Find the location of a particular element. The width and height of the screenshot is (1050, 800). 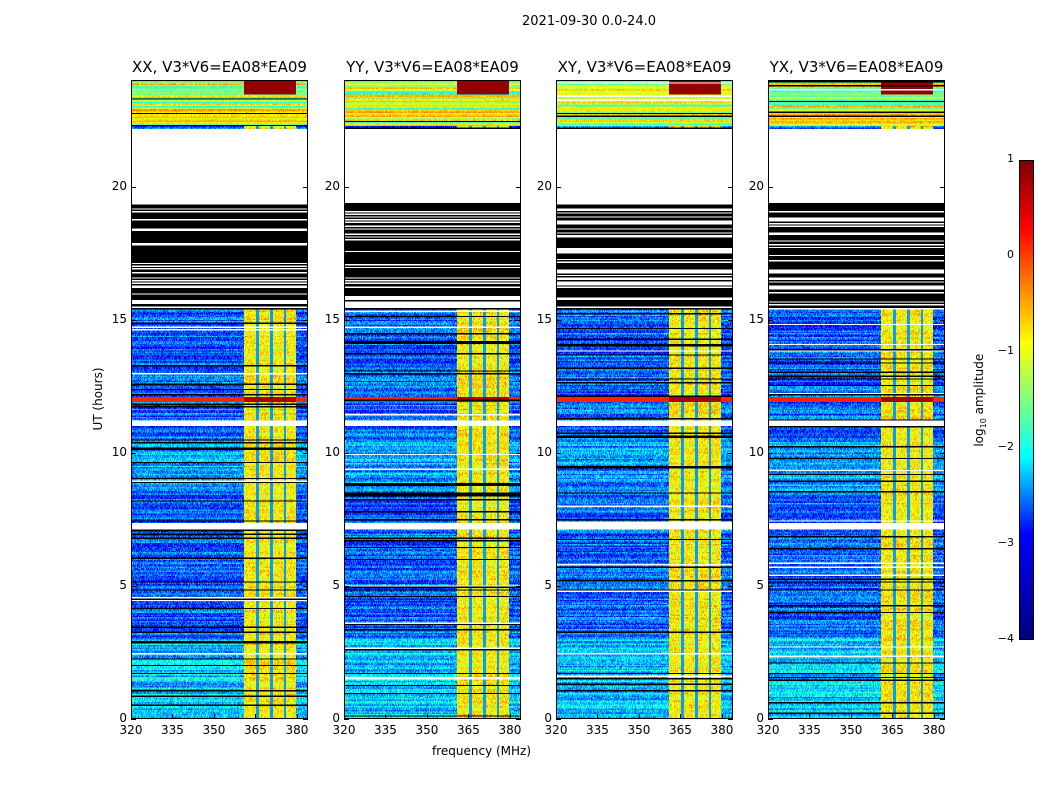

y-axis-label: UT (hours) is located at coordinates (98, 399).